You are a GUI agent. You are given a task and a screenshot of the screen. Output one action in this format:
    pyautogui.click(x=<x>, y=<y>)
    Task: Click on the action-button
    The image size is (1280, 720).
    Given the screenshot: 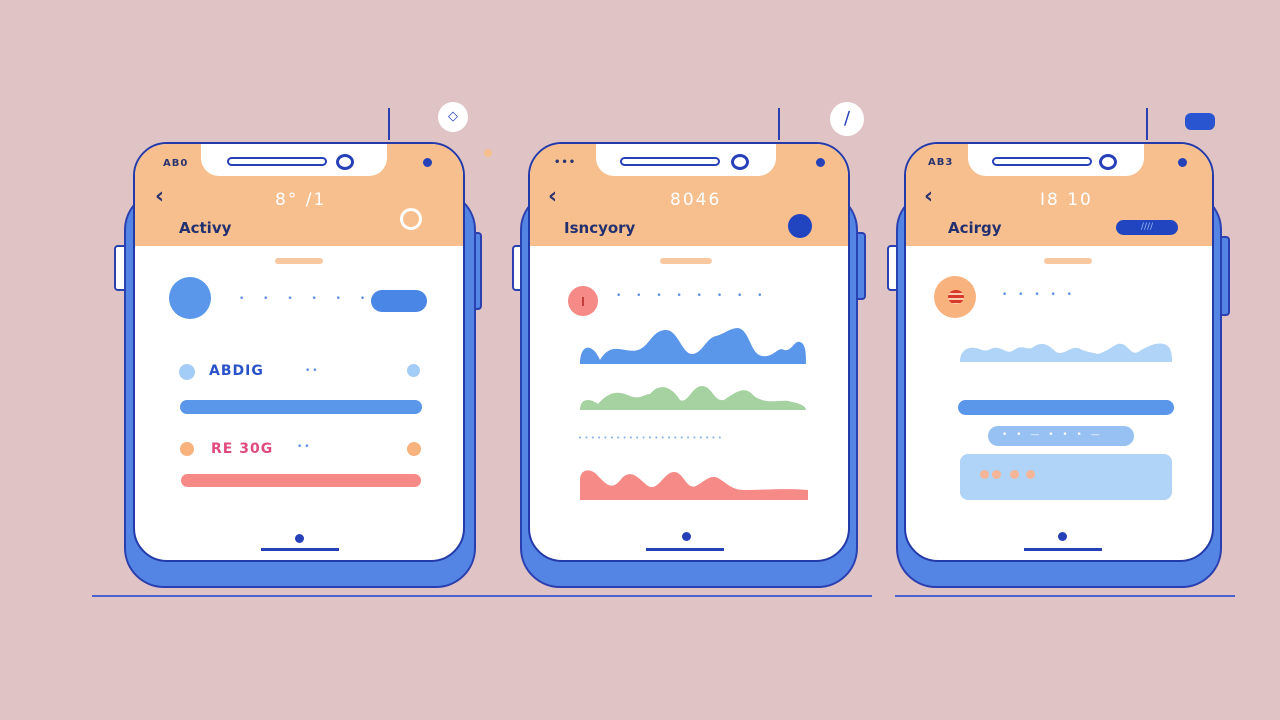 What is the action you would take?
    pyautogui.click(x=399, y=301)
    